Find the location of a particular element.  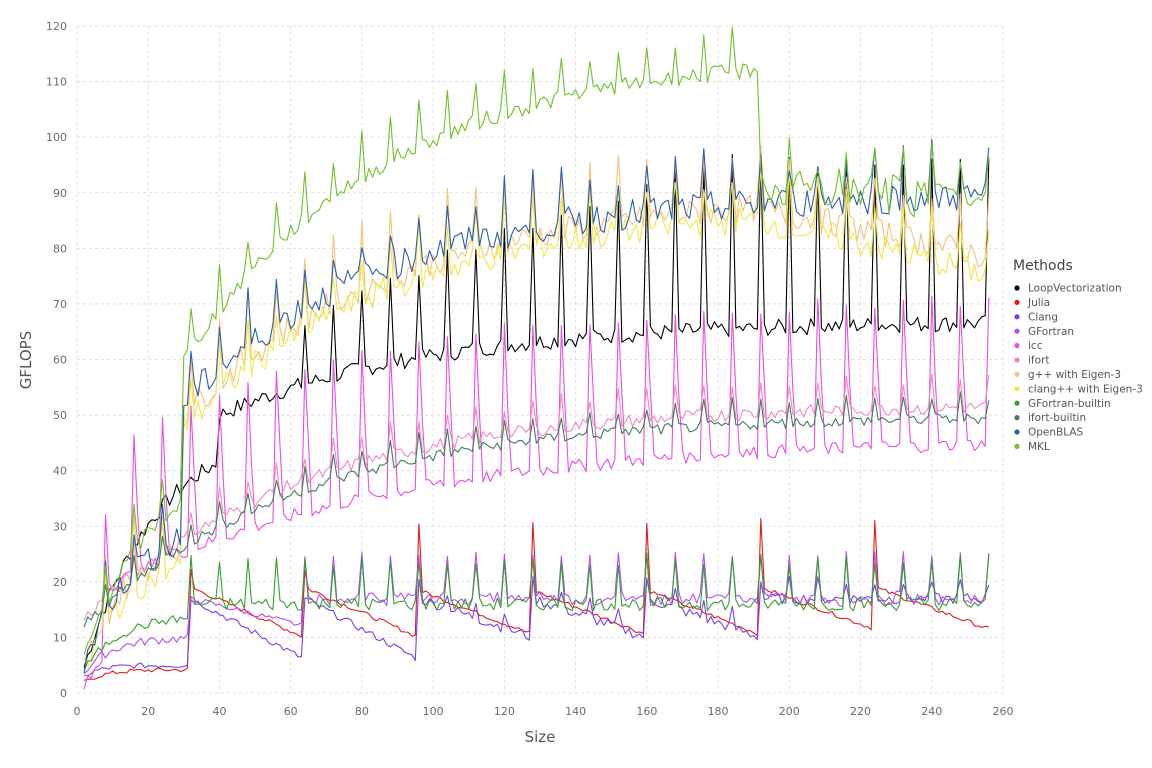

y-axis-title: GFLOPS is located at coordinates (26, 360).